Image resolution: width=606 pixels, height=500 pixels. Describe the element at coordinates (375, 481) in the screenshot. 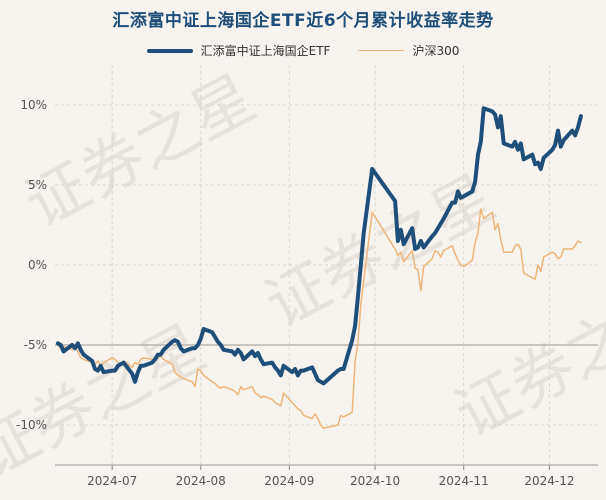

I see `x-tick-label-3: 2024-10` at that location.